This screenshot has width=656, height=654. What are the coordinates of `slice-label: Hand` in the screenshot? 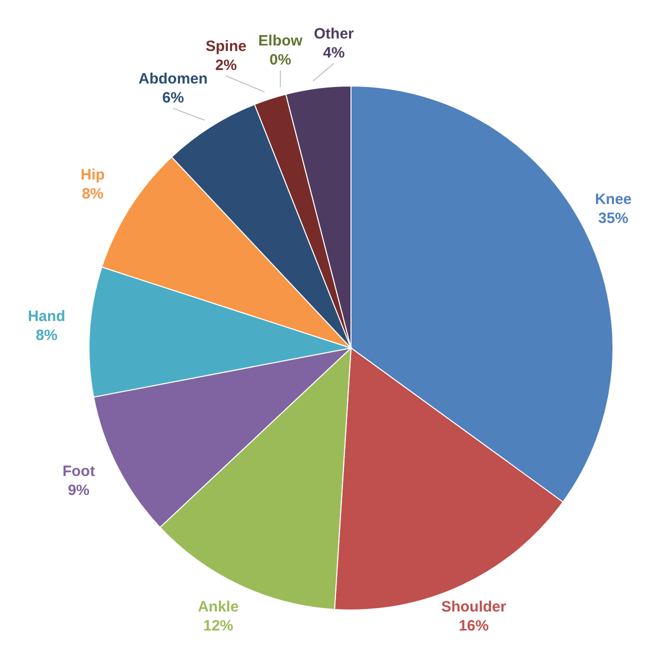 It's located at (47, 317).